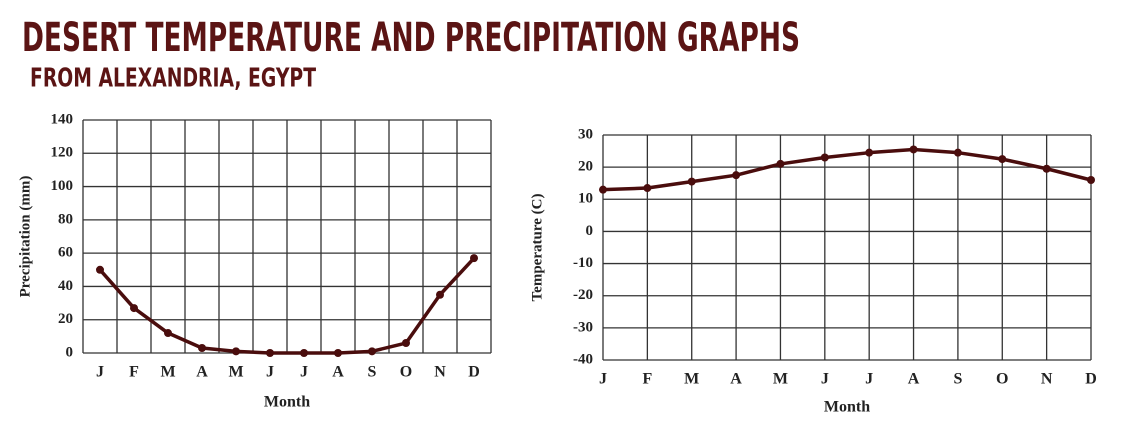  What do you see at coordinates (583, 263) in the screenshot?
I see `y-tick-label: -10` at bounding box center [583, 263].